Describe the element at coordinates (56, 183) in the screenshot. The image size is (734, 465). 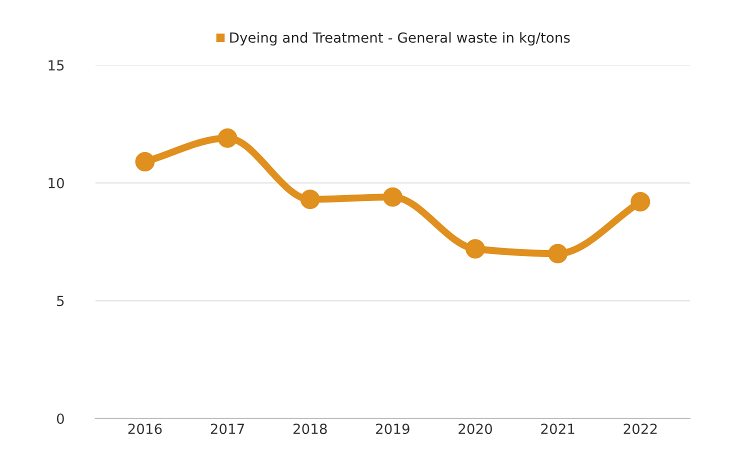
I see `y-tick-label: 10` at that location.